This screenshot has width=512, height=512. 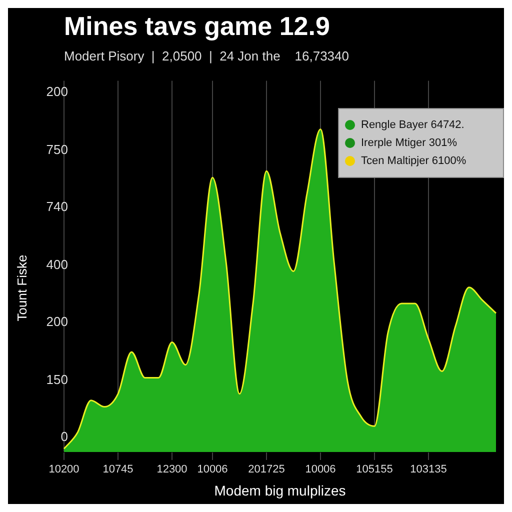 What do you see at coordinates (64, 470) in the screenshot?
I see `x-tick-label: 10200` at bounding box center [64, 470].